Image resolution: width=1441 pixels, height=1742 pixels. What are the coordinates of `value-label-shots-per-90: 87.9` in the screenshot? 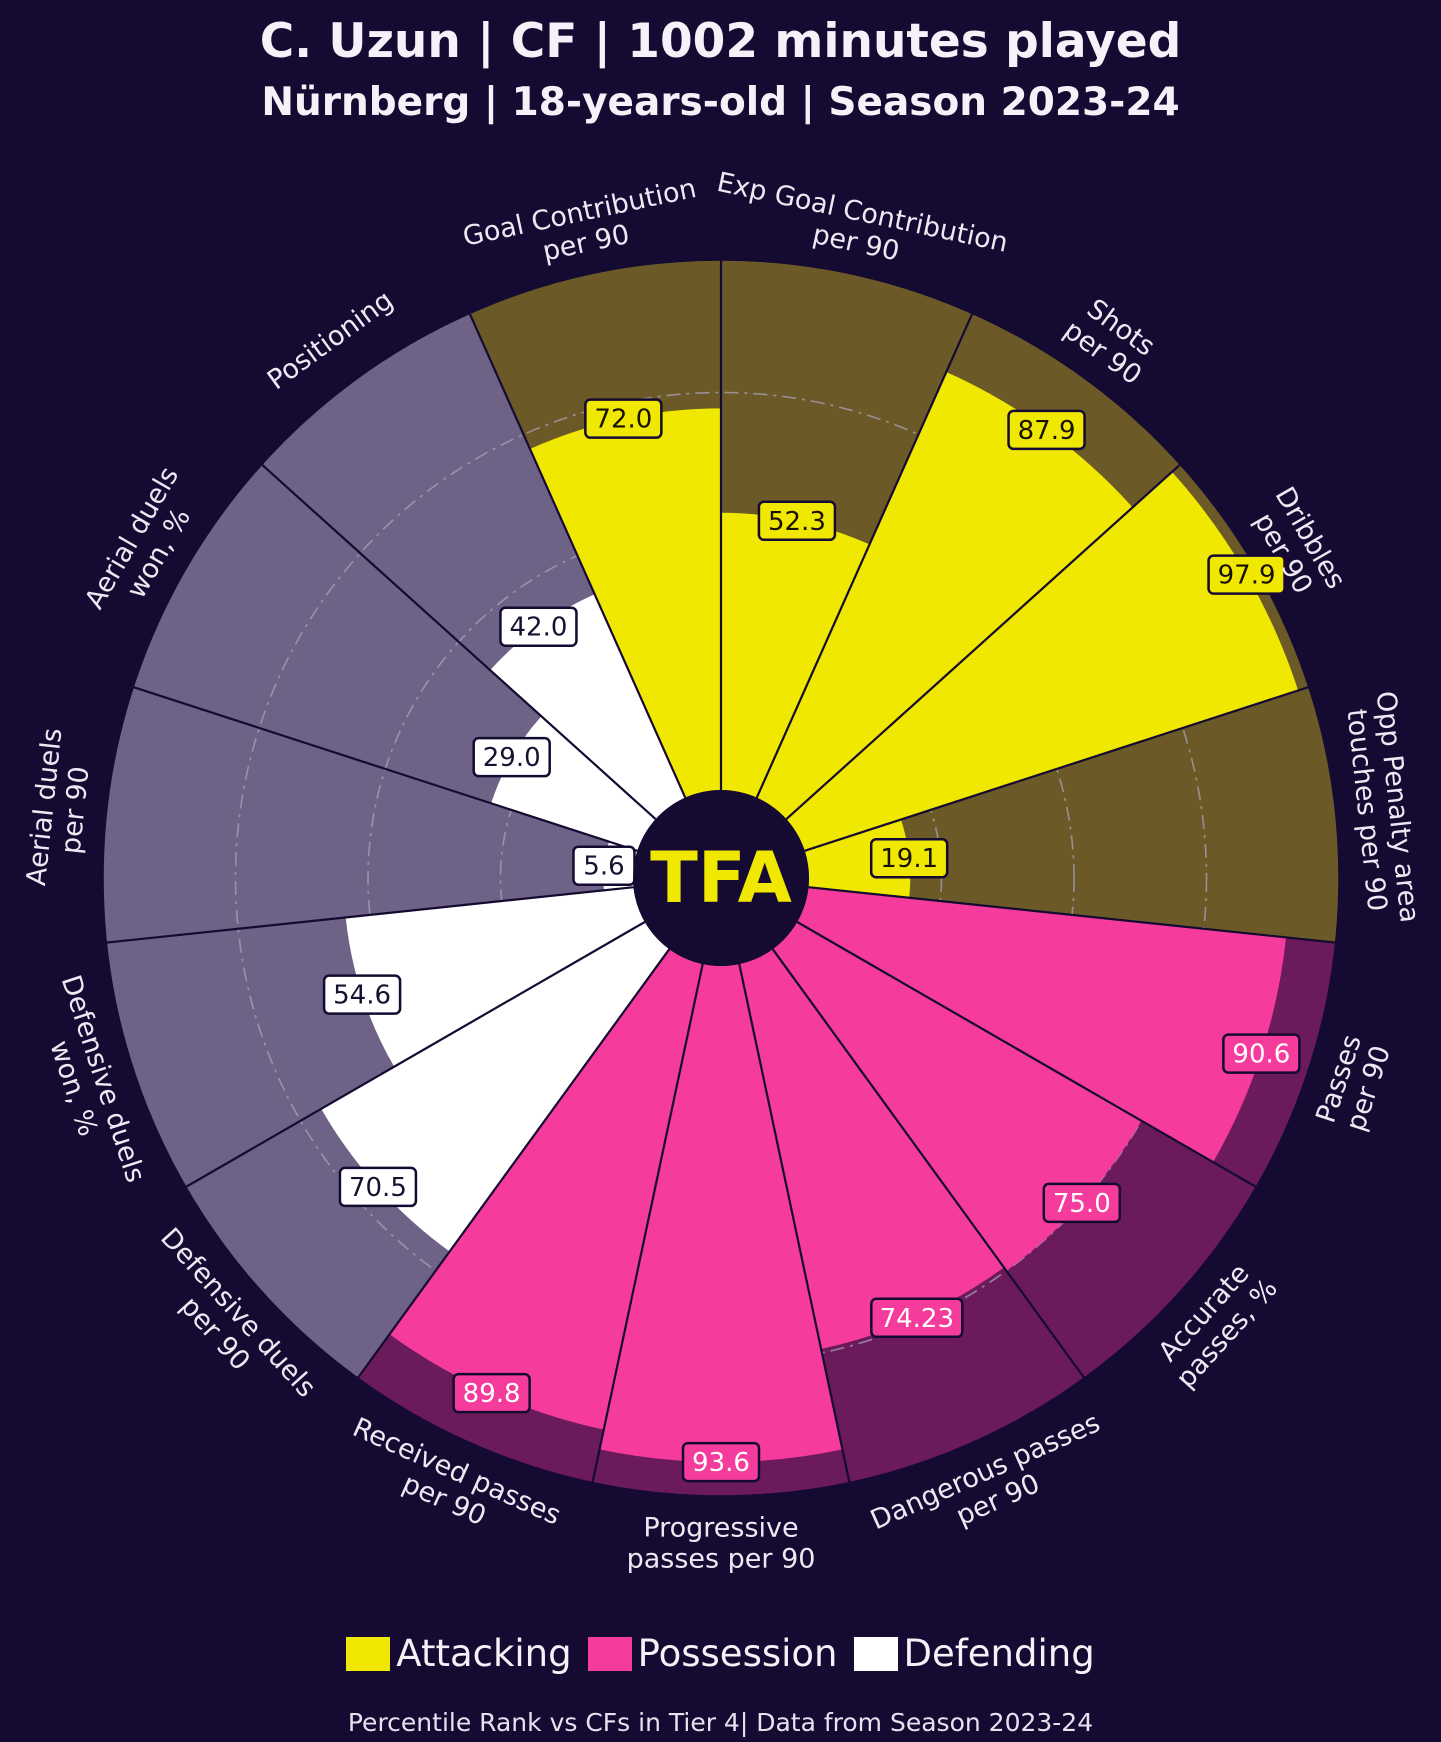 It's located at (1046, 430).